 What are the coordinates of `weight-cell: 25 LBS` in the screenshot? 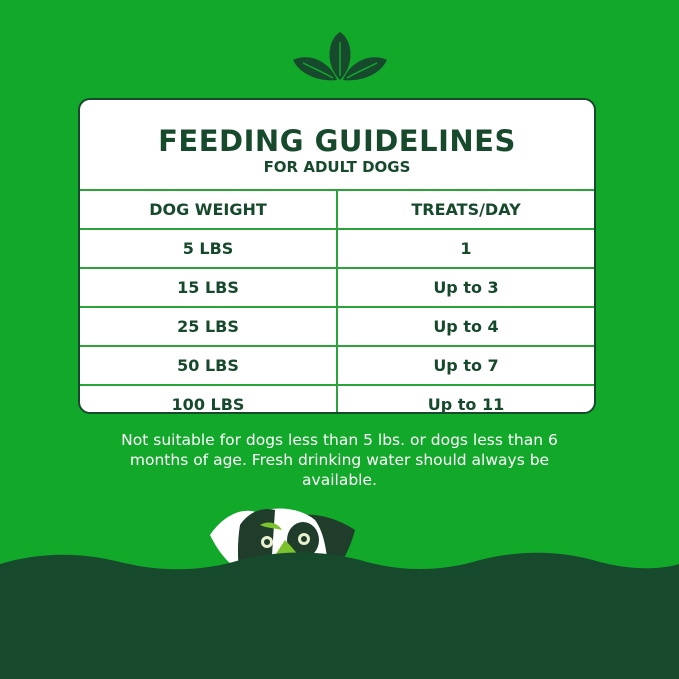 It's located at (208, 326).